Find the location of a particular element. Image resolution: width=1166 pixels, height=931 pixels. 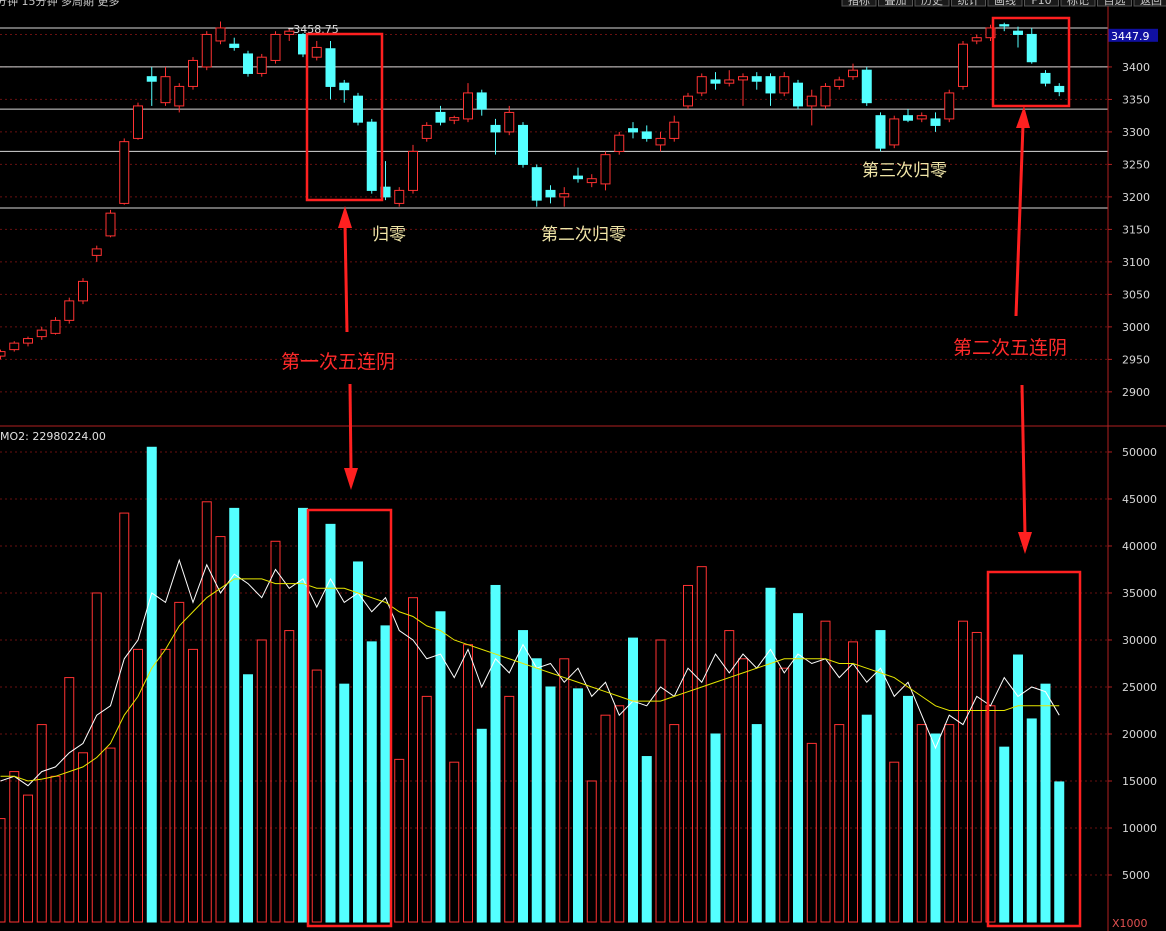

toolbar-button-label: 自选 is located at coordinates (1115, 3).